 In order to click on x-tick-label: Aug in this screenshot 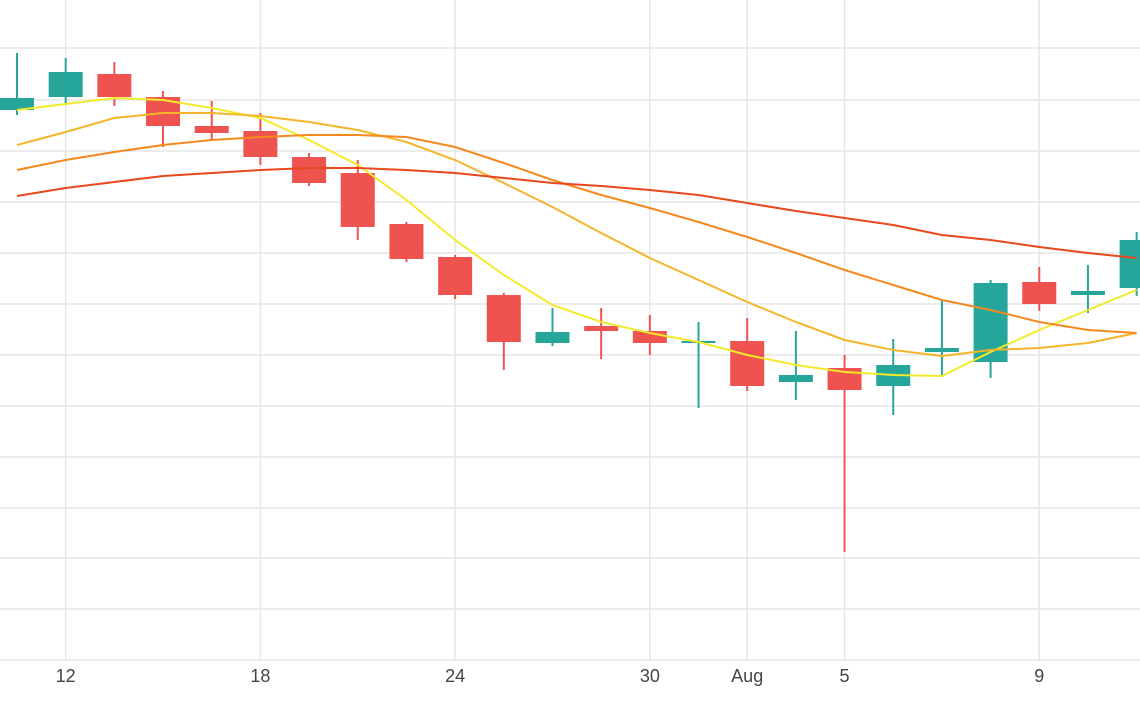, I will do `click(747, 676)`.